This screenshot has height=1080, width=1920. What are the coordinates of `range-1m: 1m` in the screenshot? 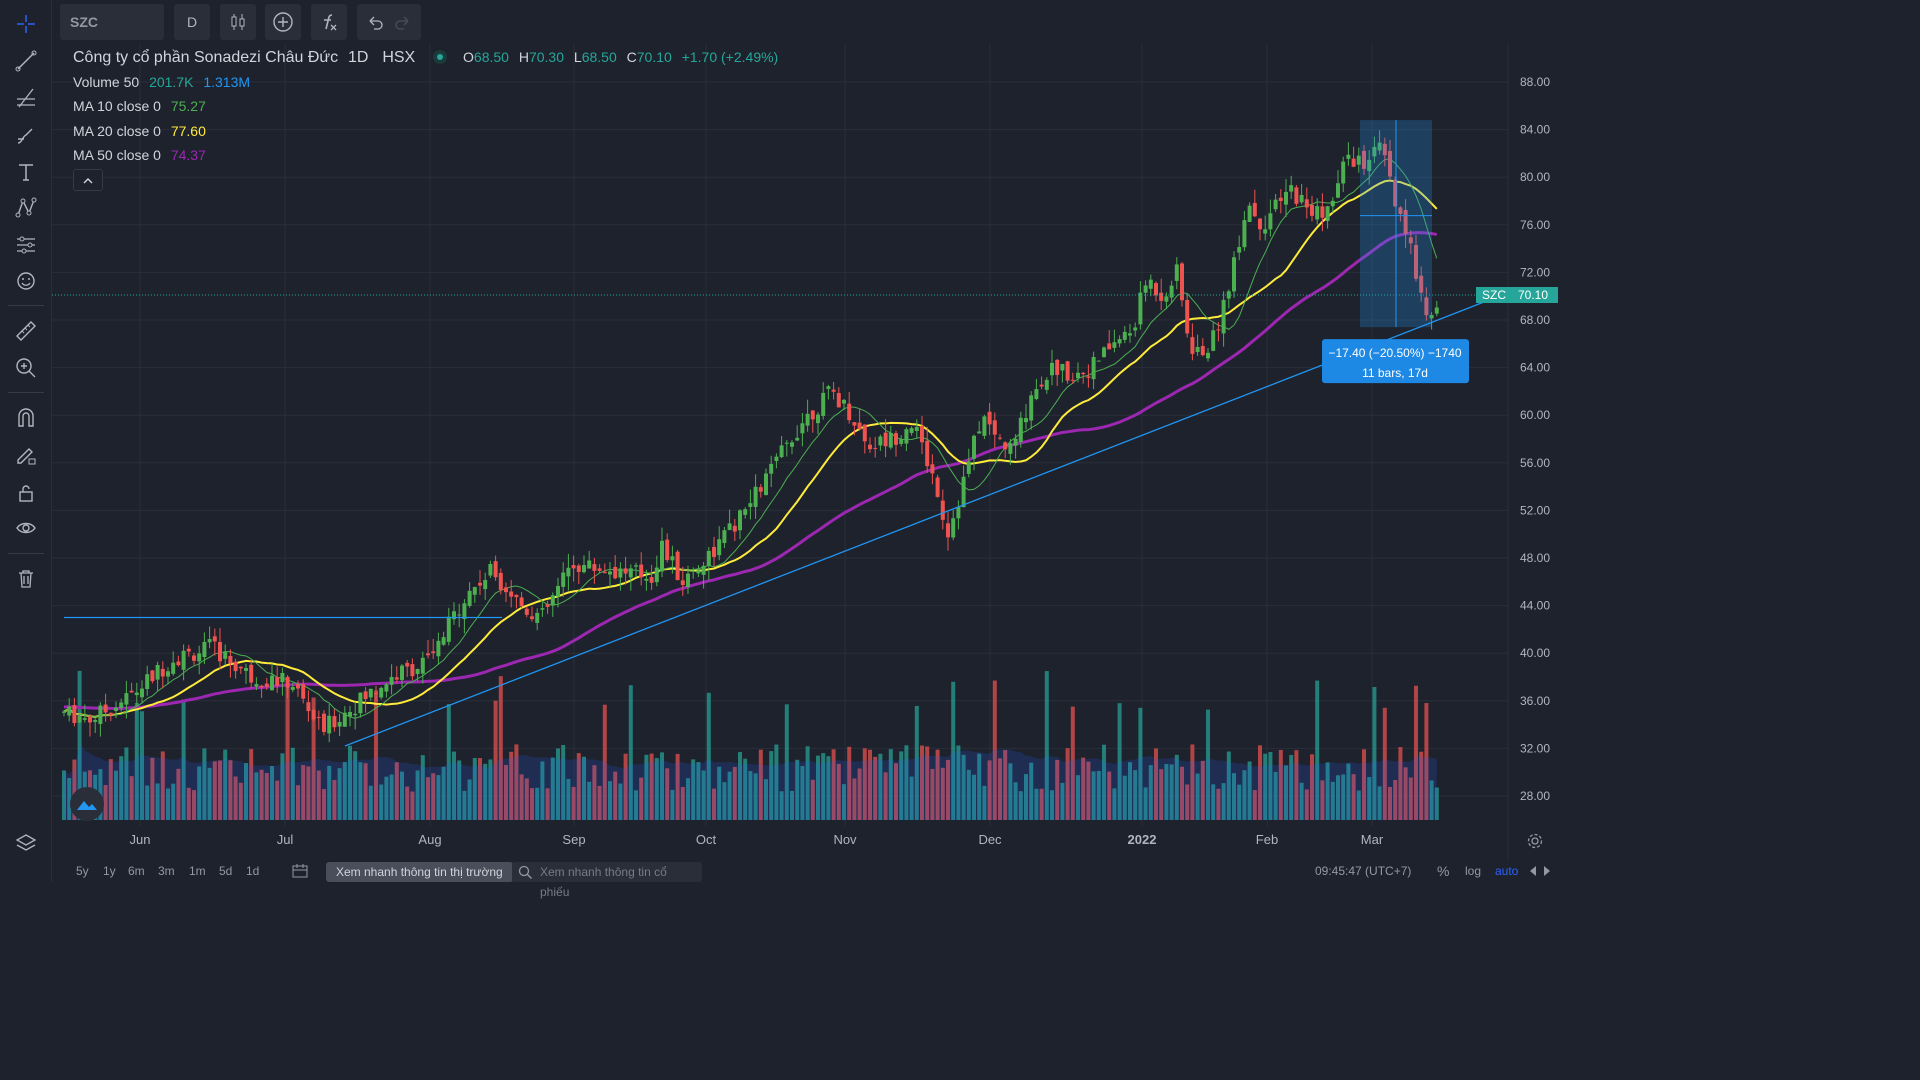 It's located at (197, 871).